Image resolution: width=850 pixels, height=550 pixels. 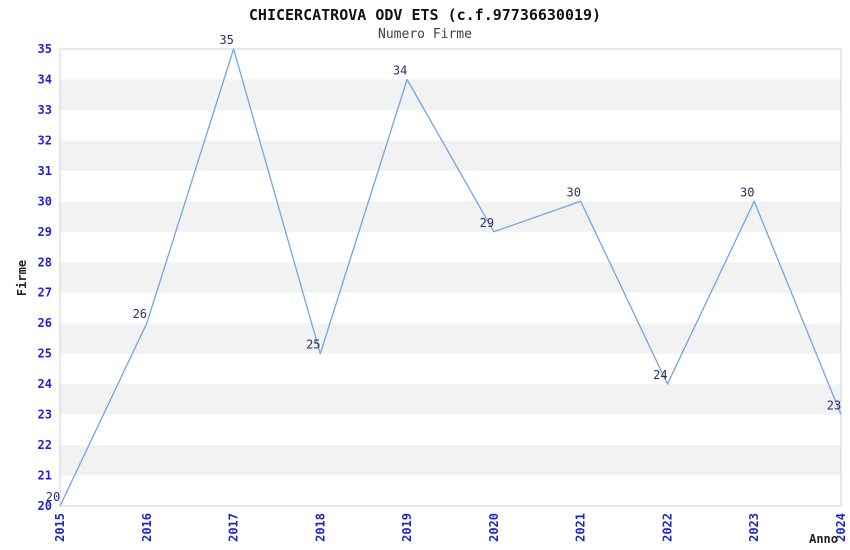 I want to click on y-tick-label: 22, so click(x=45, y=445).